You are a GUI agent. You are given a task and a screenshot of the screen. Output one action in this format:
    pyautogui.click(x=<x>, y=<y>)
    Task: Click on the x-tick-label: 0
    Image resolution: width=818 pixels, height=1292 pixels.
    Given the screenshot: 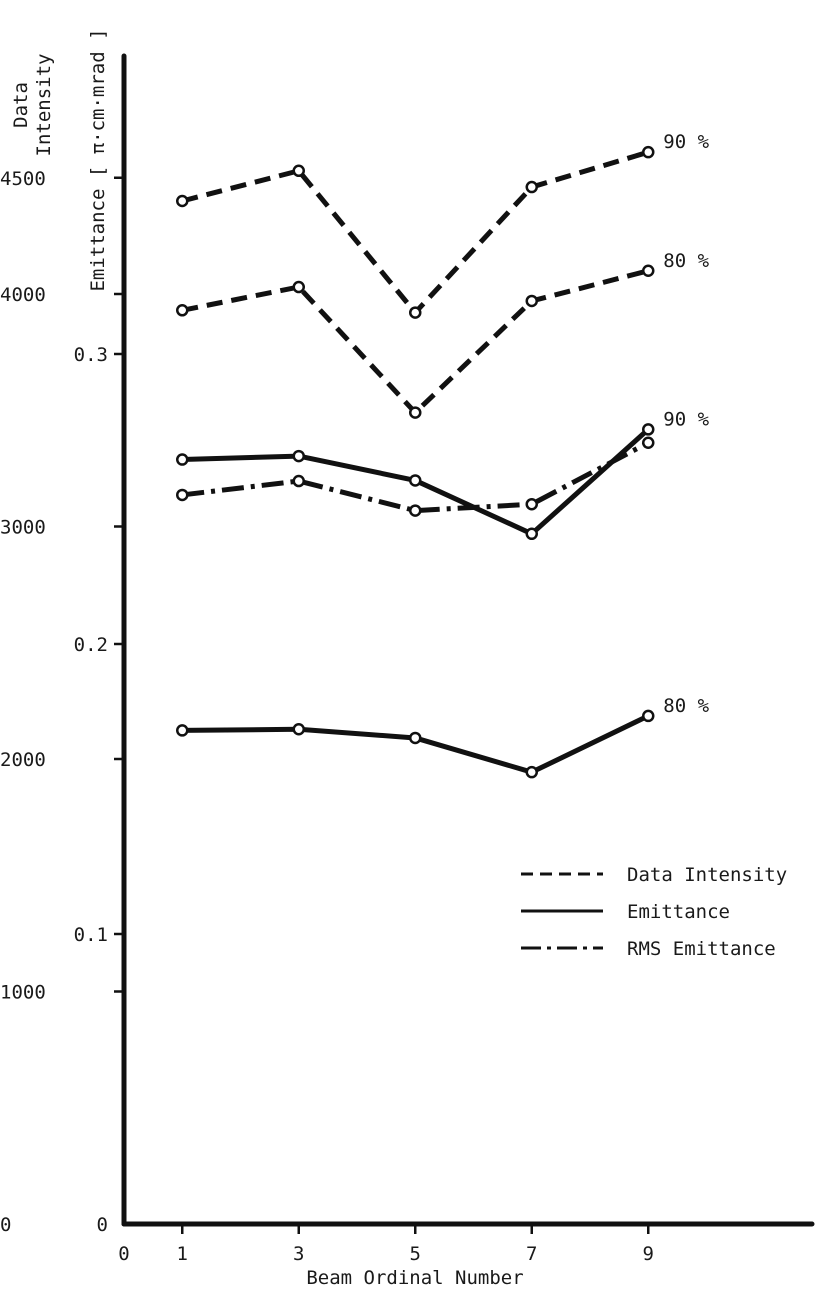 What is the action you would take?
    pyautogui.click(x=123, y=1254)
    